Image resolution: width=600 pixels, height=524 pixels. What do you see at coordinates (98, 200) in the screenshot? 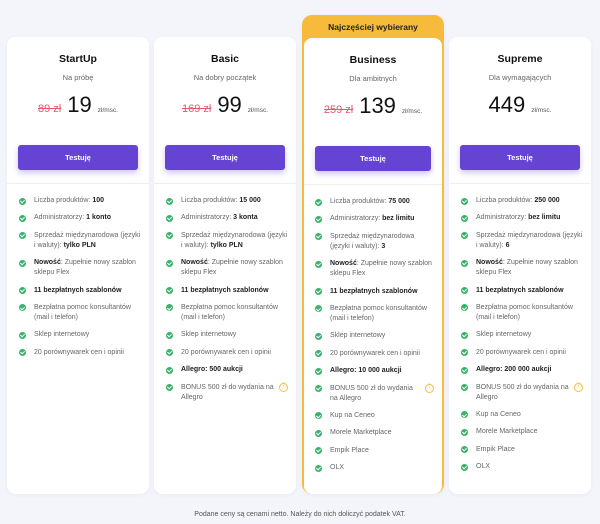
I see `feature-text-bold: 100` at bounding box center [98, 200].